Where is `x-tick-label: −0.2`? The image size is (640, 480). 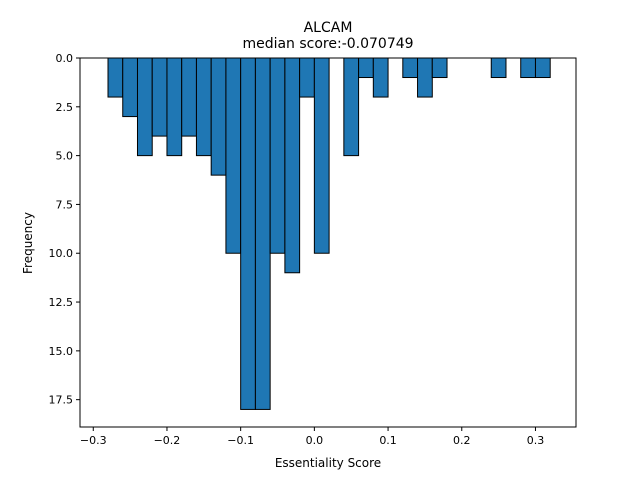 x-tick-label: −0.2 is located at coordinates (167, 440).